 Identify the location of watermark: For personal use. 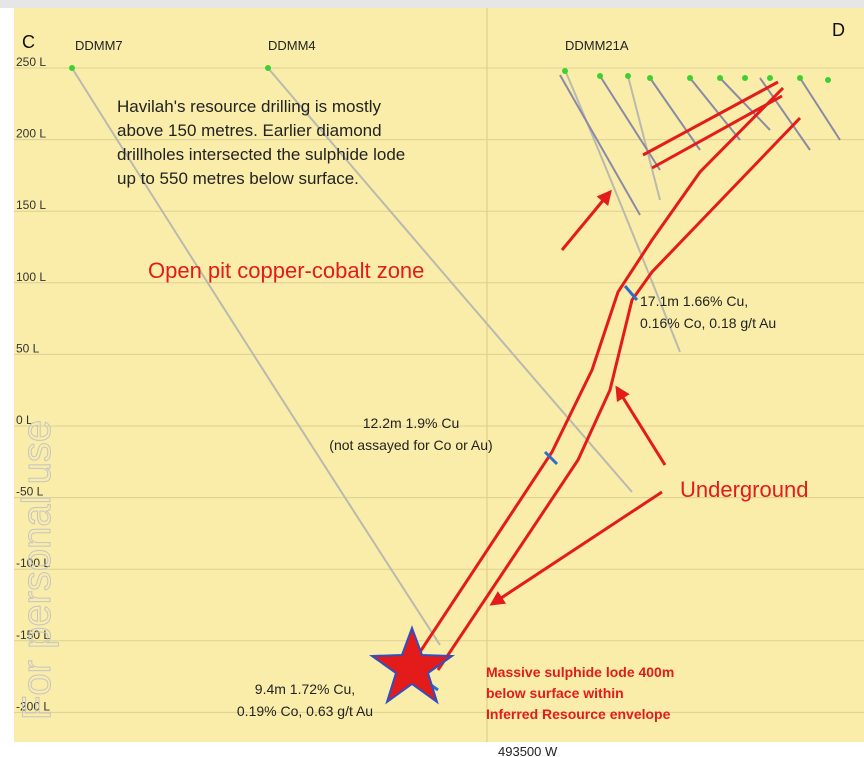
(37, 570).